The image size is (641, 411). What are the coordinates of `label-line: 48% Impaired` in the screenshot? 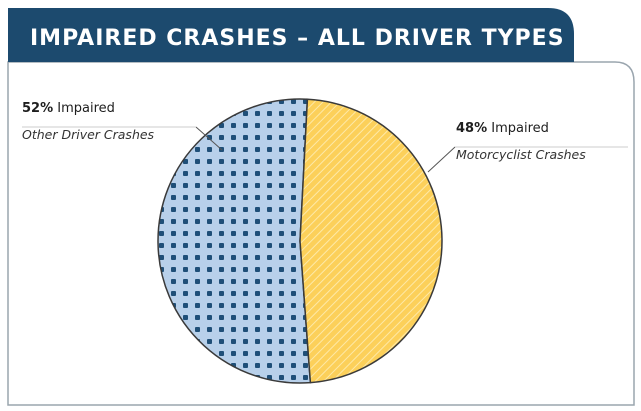 It's located at (502, 128).